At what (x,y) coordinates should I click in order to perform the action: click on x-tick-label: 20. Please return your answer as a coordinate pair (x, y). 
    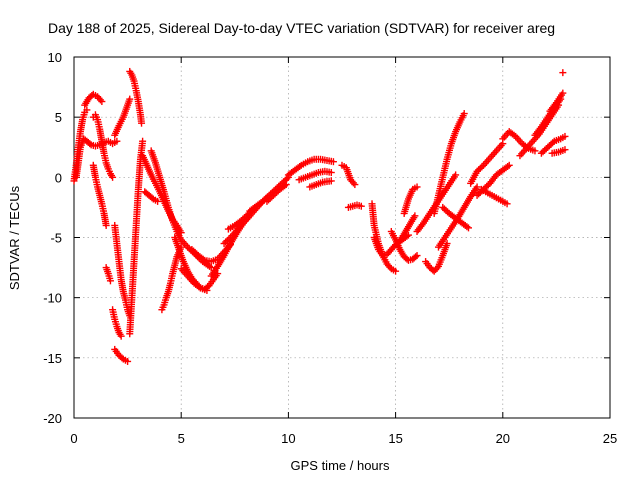
    Looking at the image, I should click on (503, 438).